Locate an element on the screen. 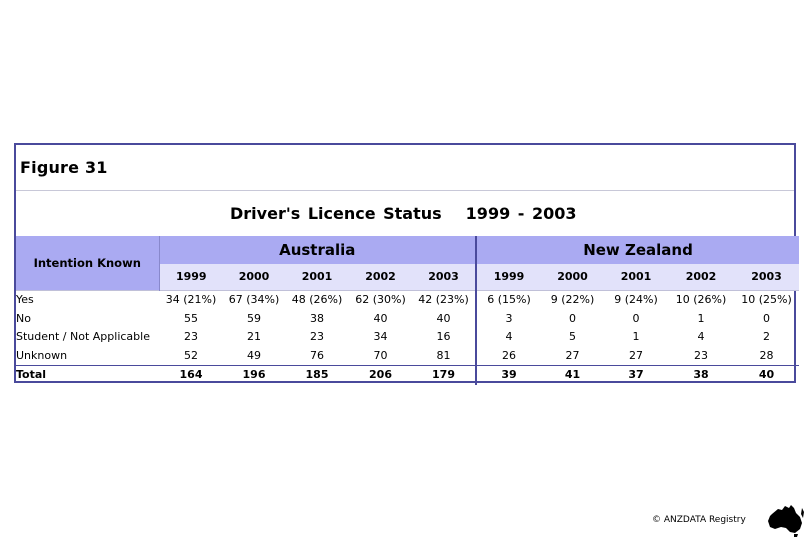 This screenshot has height=542, width=810. table-cell: 16 is located at coordinates (443, 337).